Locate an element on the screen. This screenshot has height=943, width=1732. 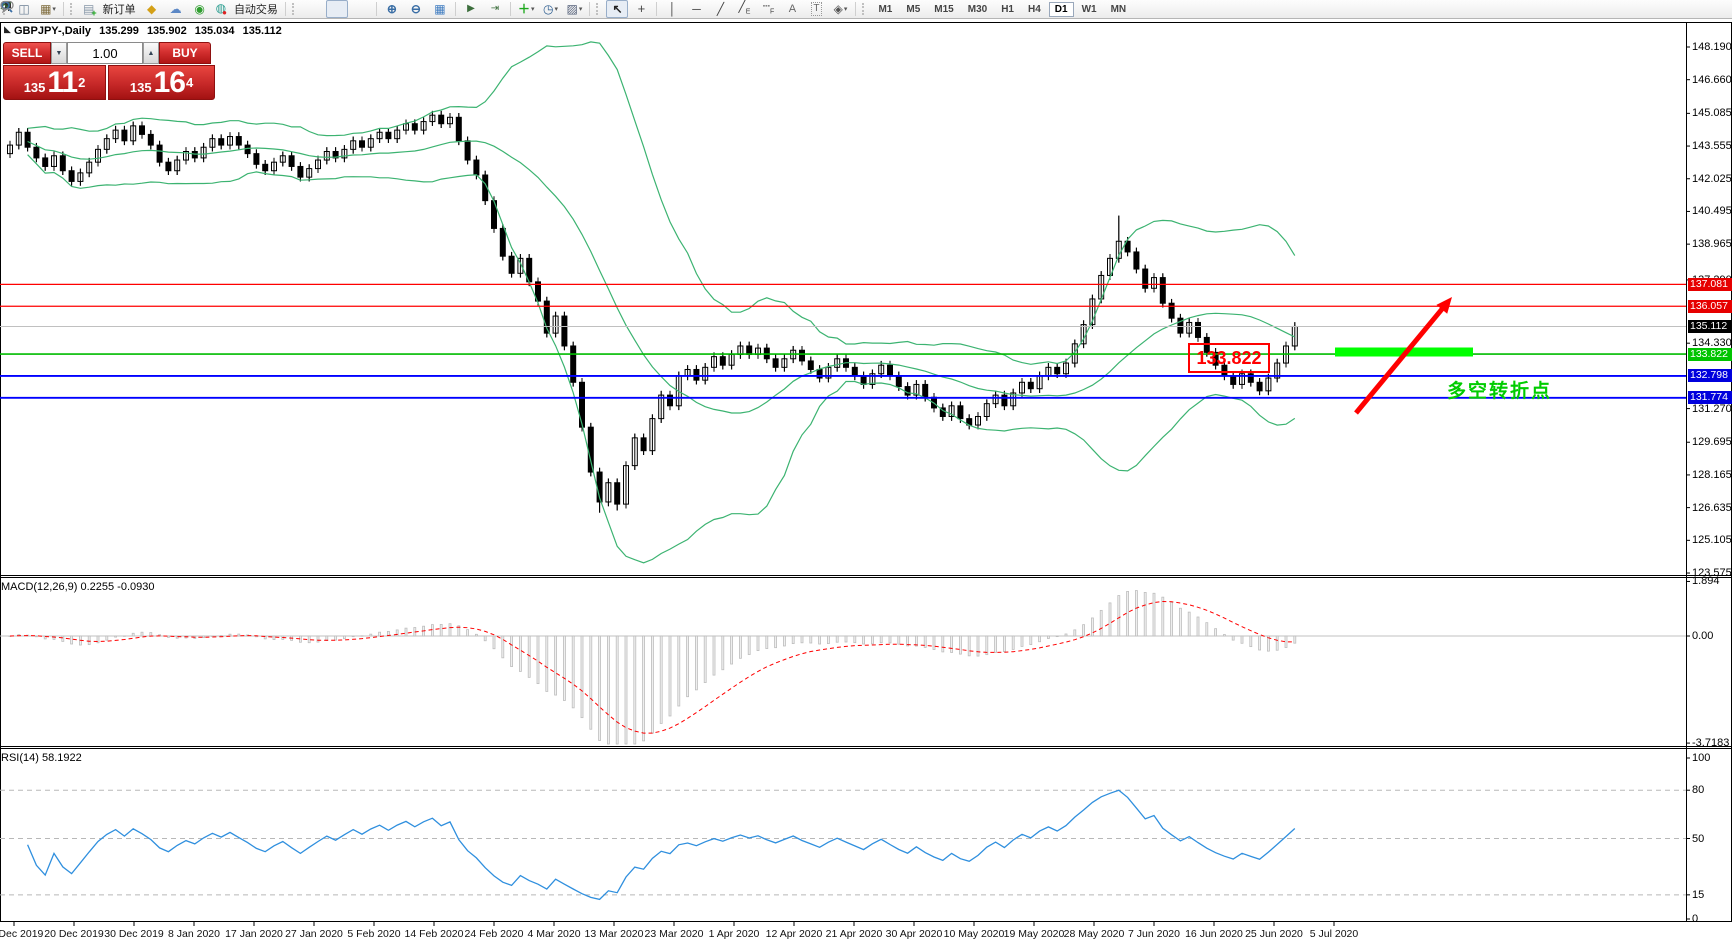
date-axis-label: 20 Dec 2019 is located at coordinates (74, 934).